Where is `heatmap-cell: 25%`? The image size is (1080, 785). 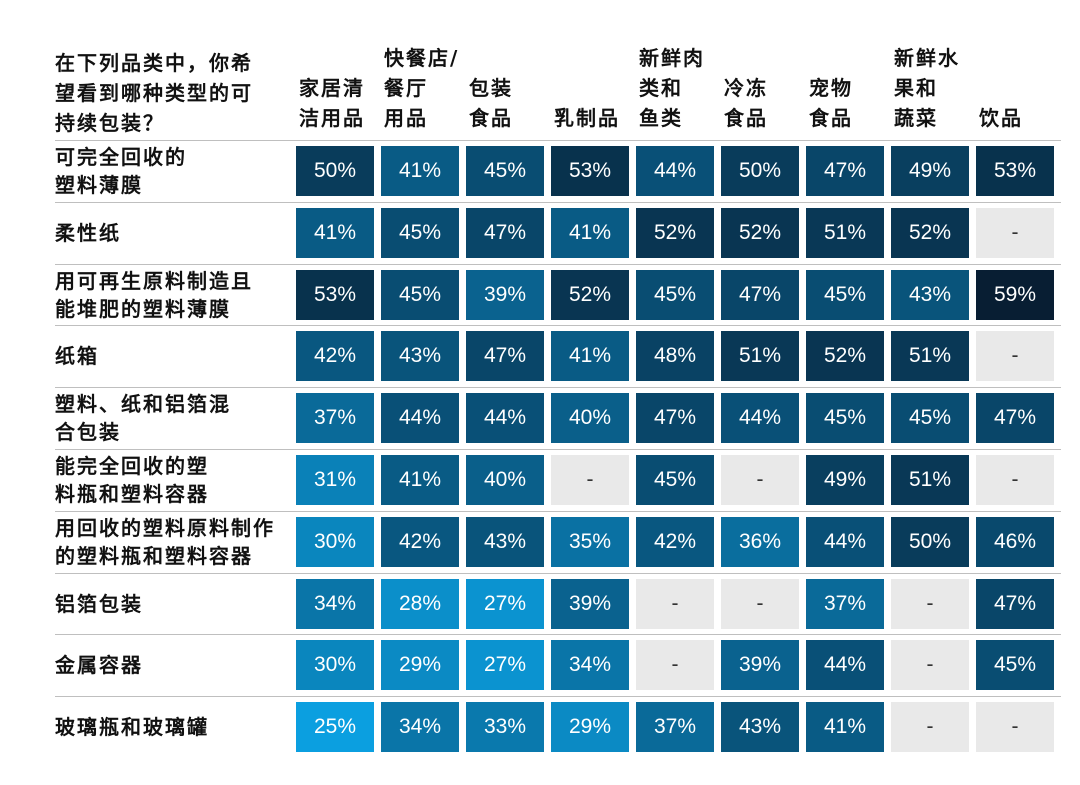 heatmap-cell: 25% is located at coordinates (335, 727).